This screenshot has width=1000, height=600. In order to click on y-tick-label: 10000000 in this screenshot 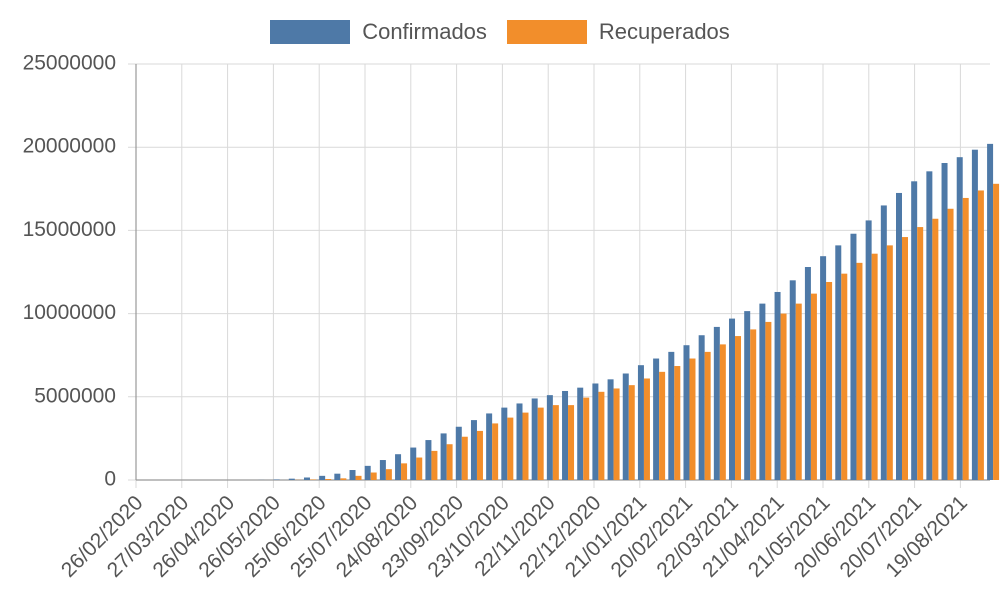, I will do `click(69, 312)`.